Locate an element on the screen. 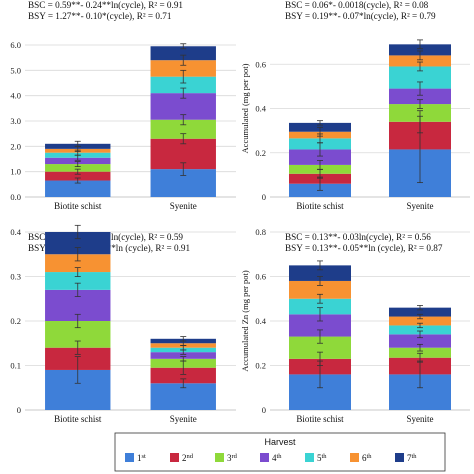  y-tick-label: 0.3 is located at coordinates (15, 277).